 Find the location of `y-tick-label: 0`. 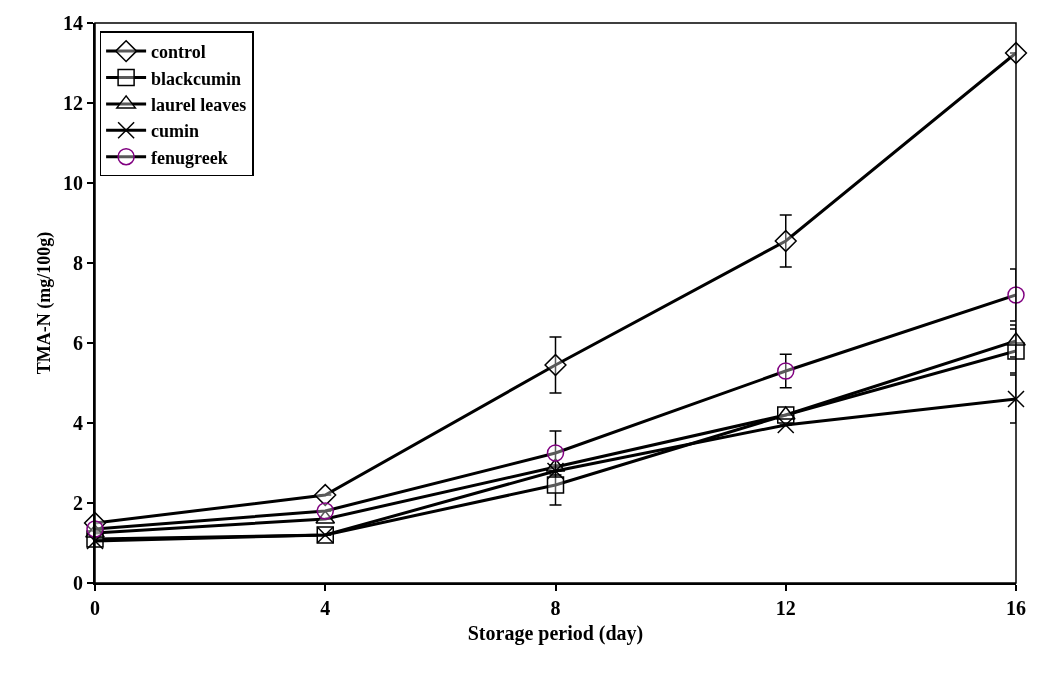

y-tick-label: 0 is located at coordinates (78, 583).